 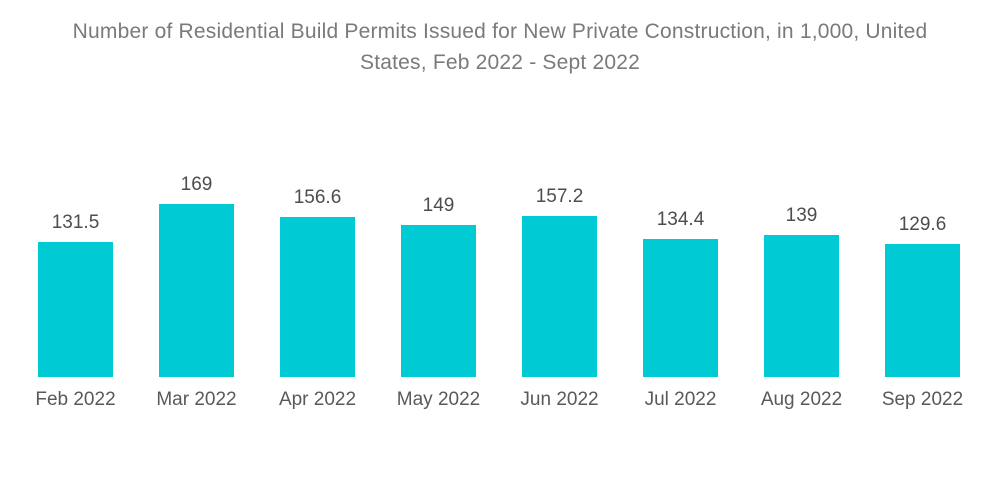 I want to click on bar-sep-2022, so click(x=922, y=310).